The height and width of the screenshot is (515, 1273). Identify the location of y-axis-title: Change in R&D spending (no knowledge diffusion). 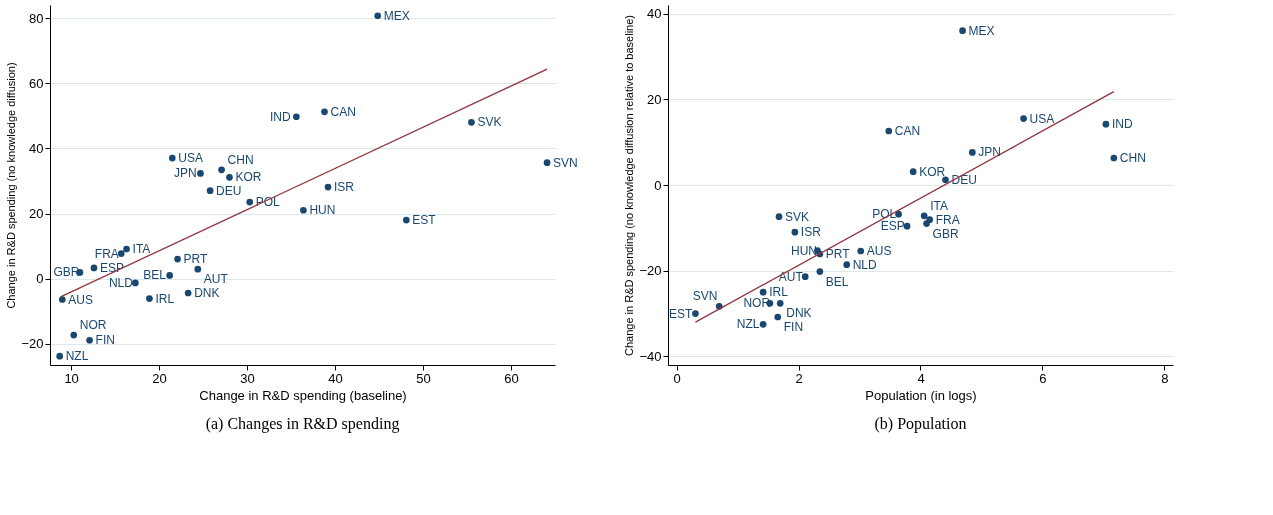
(11, 185).